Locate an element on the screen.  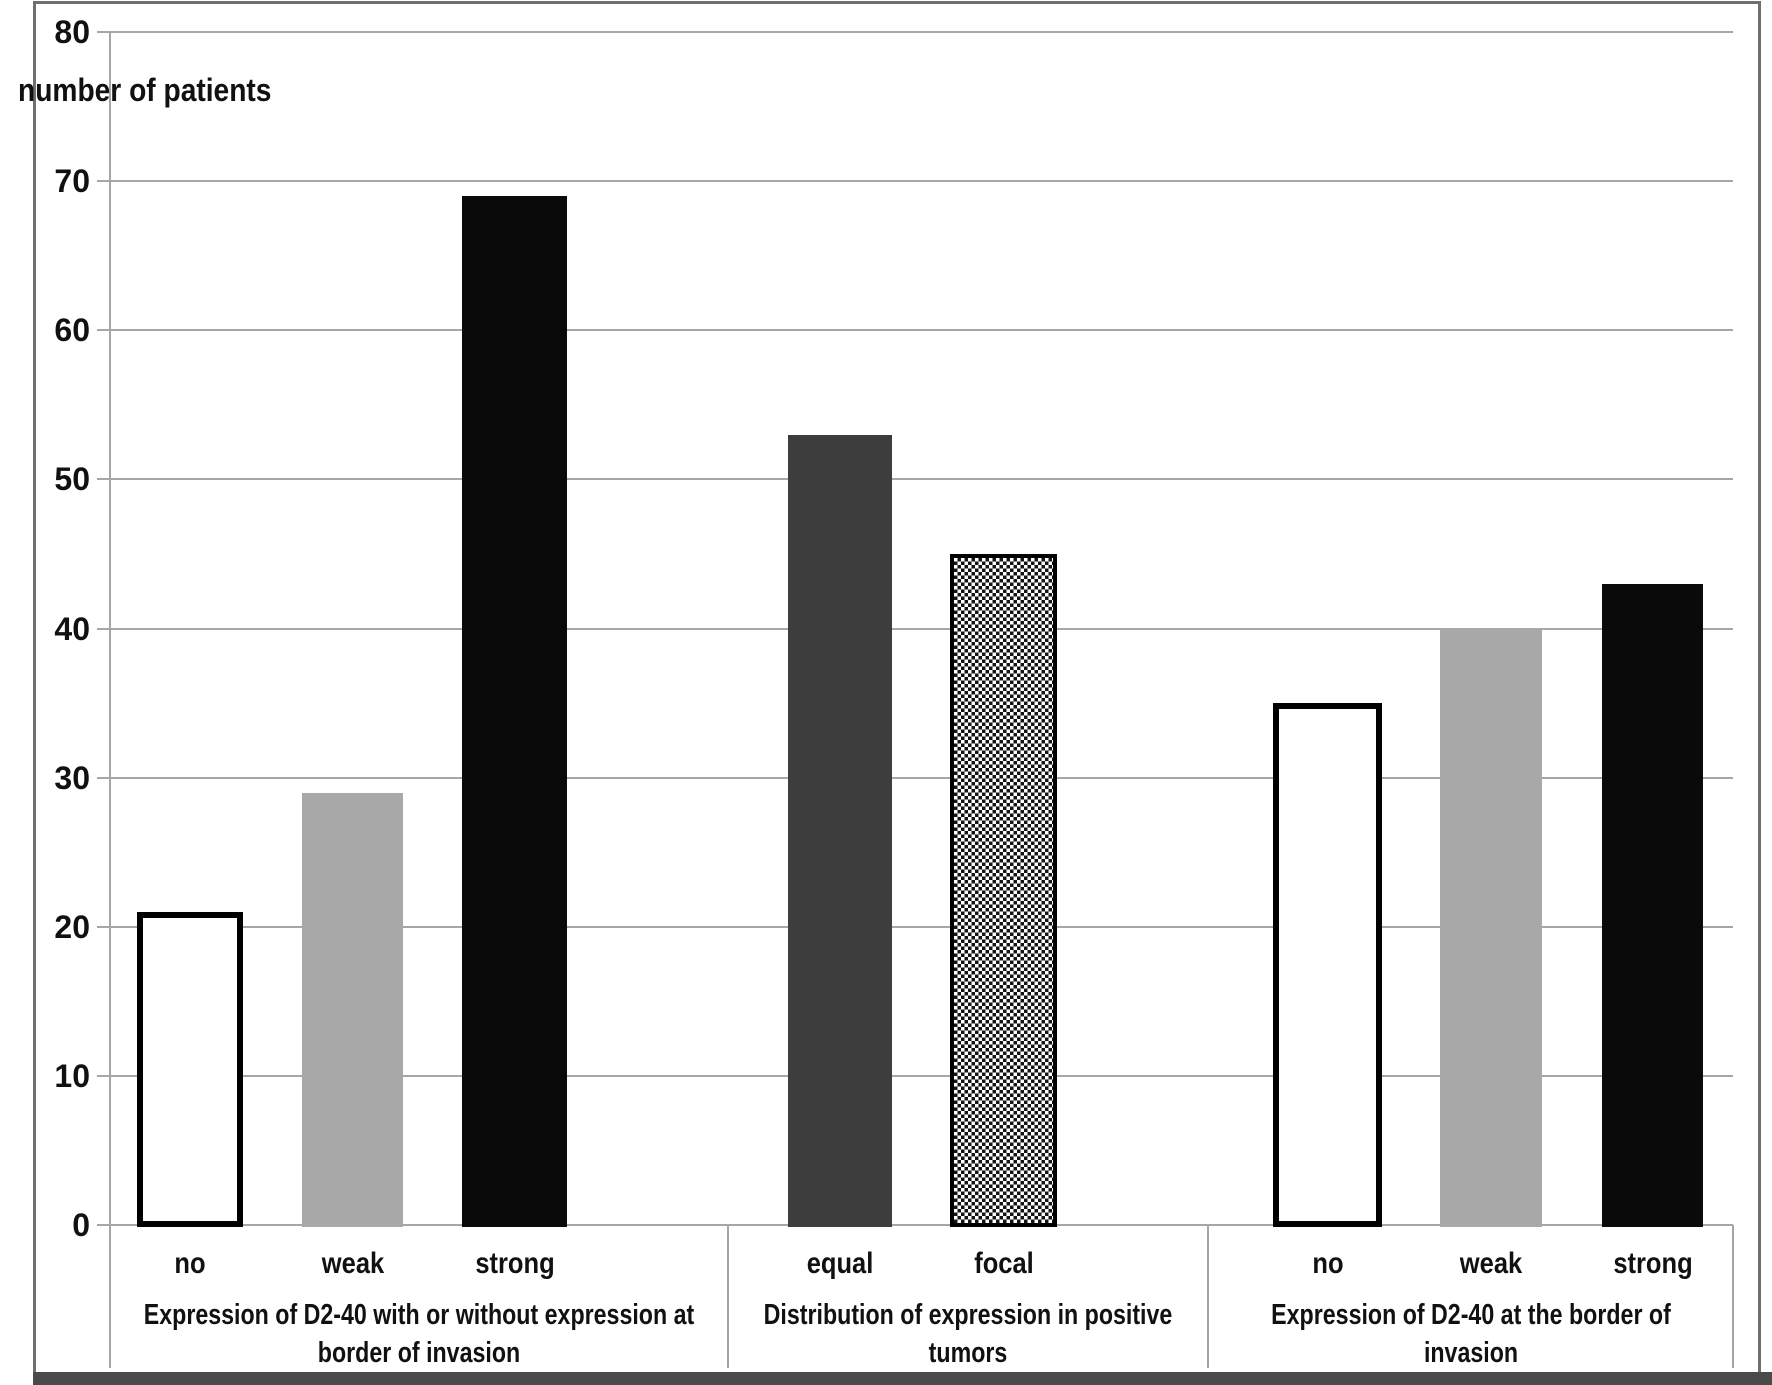
category-label-group2-equal: equal is located at coordinates (840, 1263).